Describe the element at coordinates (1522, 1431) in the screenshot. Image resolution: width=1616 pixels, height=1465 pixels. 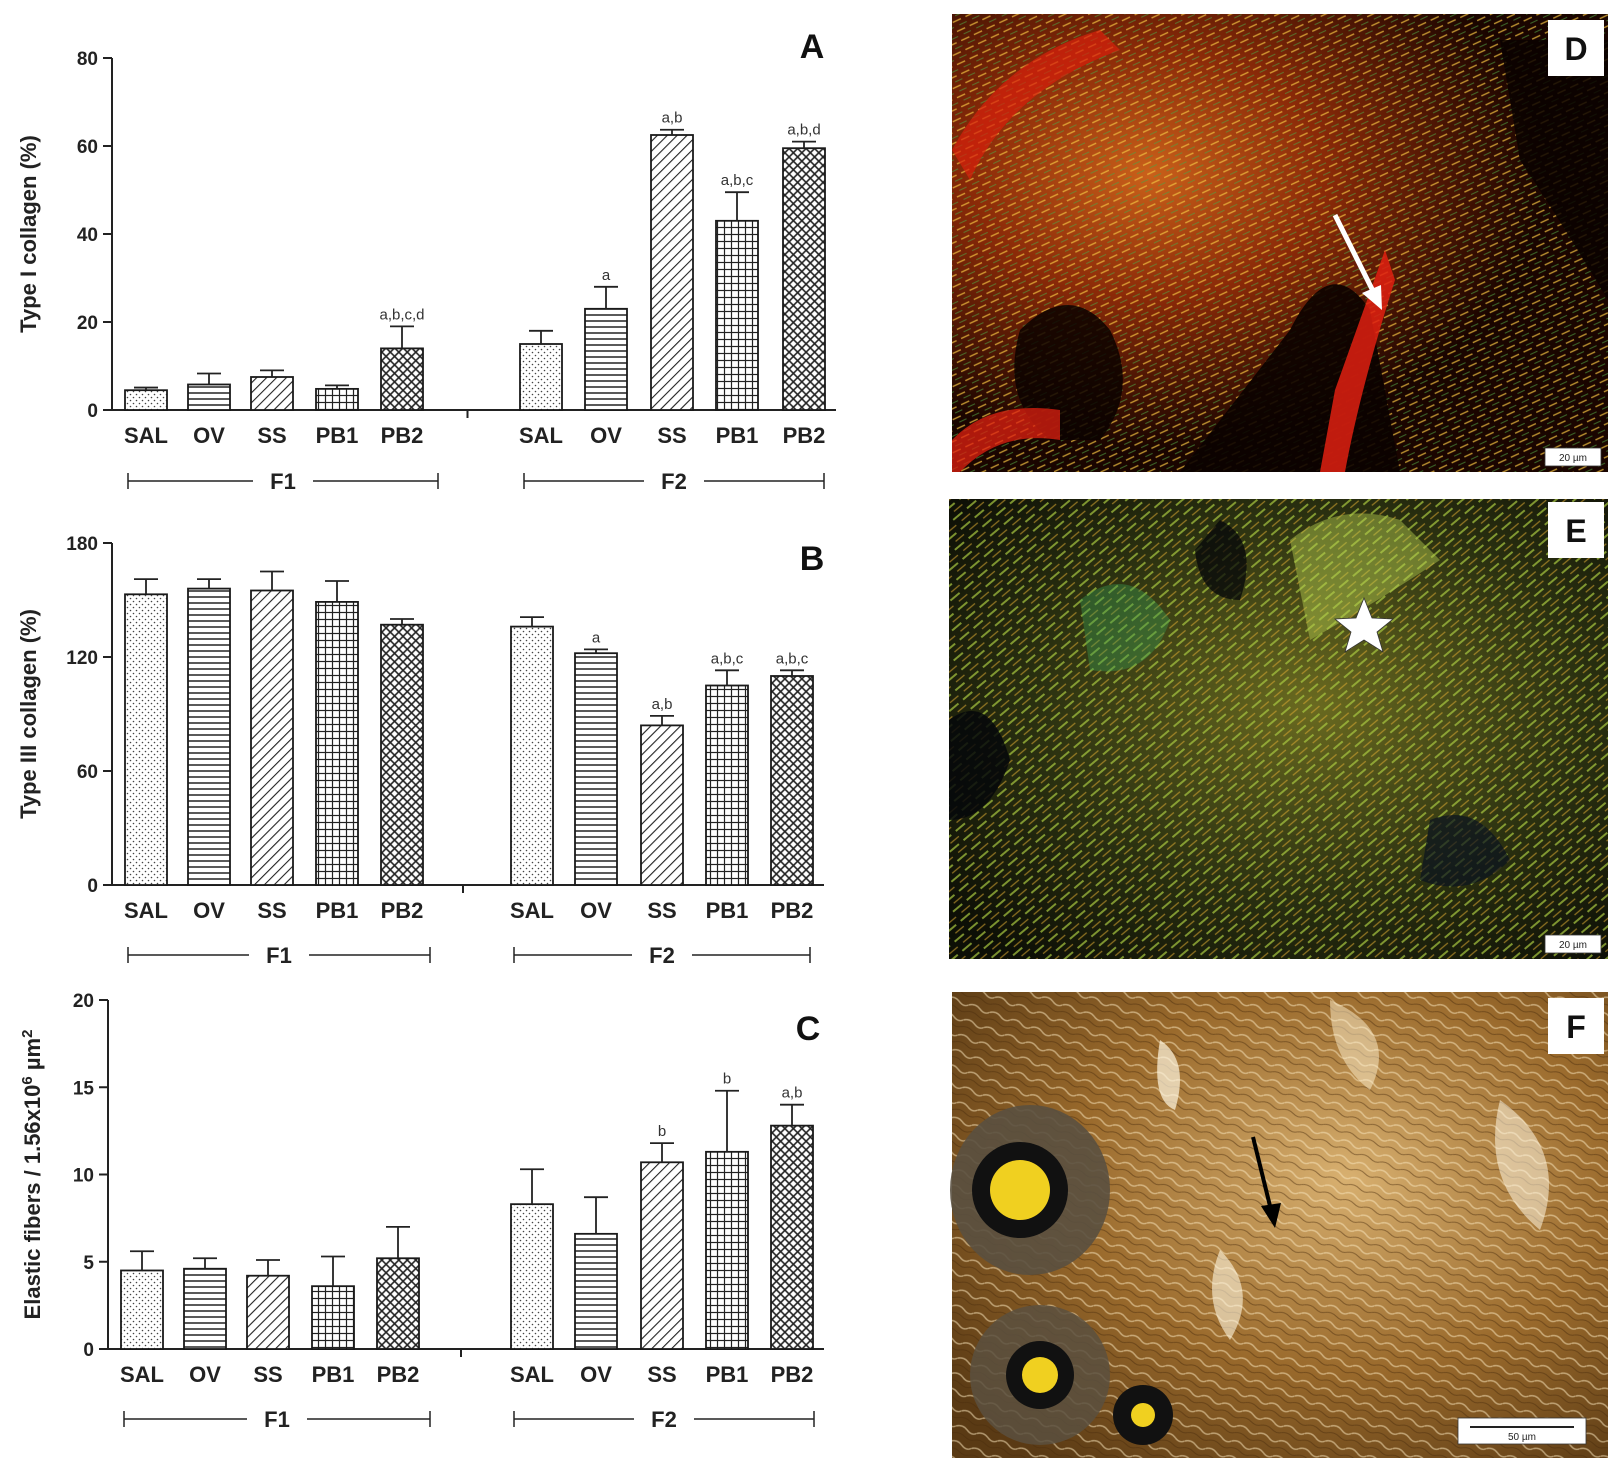
I see `photo-f-scale-box` at that location.